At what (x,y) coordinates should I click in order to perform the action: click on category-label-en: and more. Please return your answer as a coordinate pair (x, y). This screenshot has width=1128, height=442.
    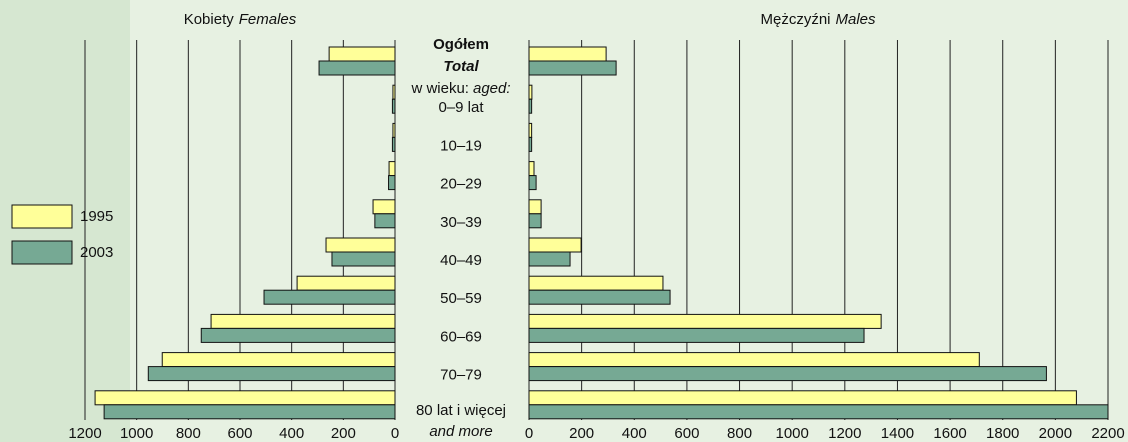
    Looking at the image, I should click on (460, 431).